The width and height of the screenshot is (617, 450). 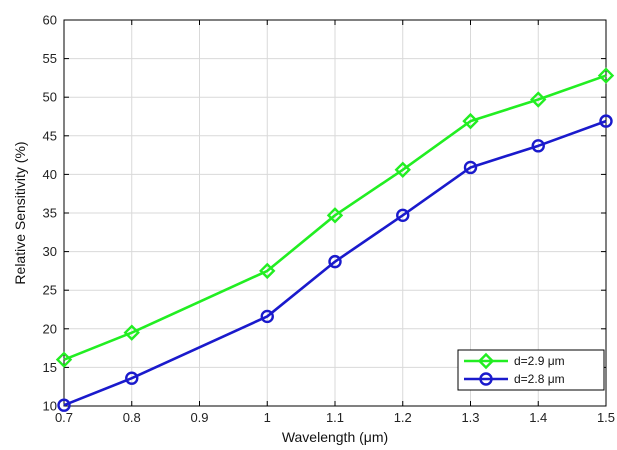 I want to click on x-tick-label: 0.8, so click(x=132, y=417).